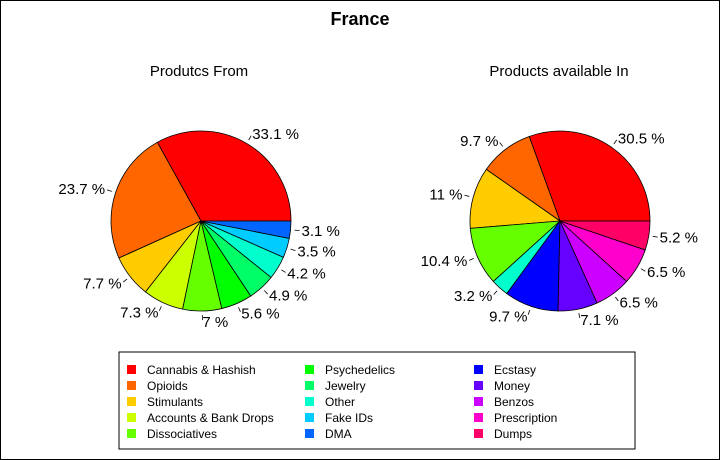 The width and height of the screenshot is (720, 460). What do you see at coordinates (445, 195) in the screenshot?
I see `slice-label-stimulants: 11 %` at bounding box center [445, 195].